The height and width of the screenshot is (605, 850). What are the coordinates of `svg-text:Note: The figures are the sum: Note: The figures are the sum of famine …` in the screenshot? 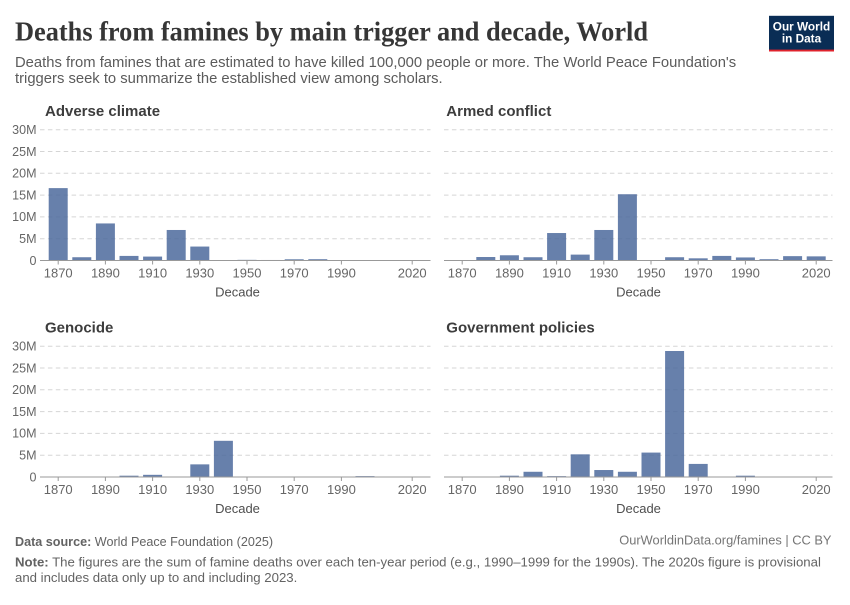 It's located at (418, 562).